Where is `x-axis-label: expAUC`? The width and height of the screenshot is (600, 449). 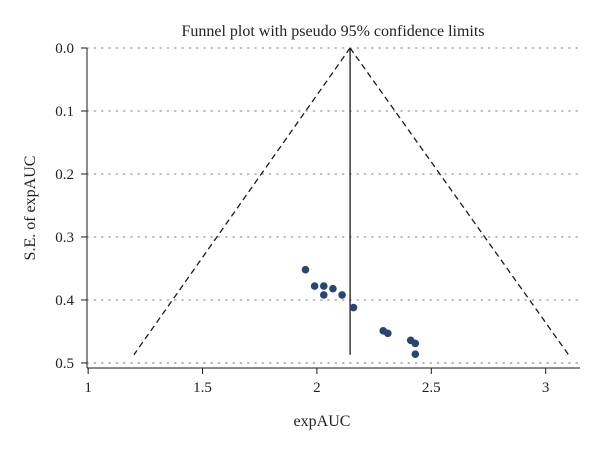 x-axis-label: expAUC is located at coordinates (322, 421).